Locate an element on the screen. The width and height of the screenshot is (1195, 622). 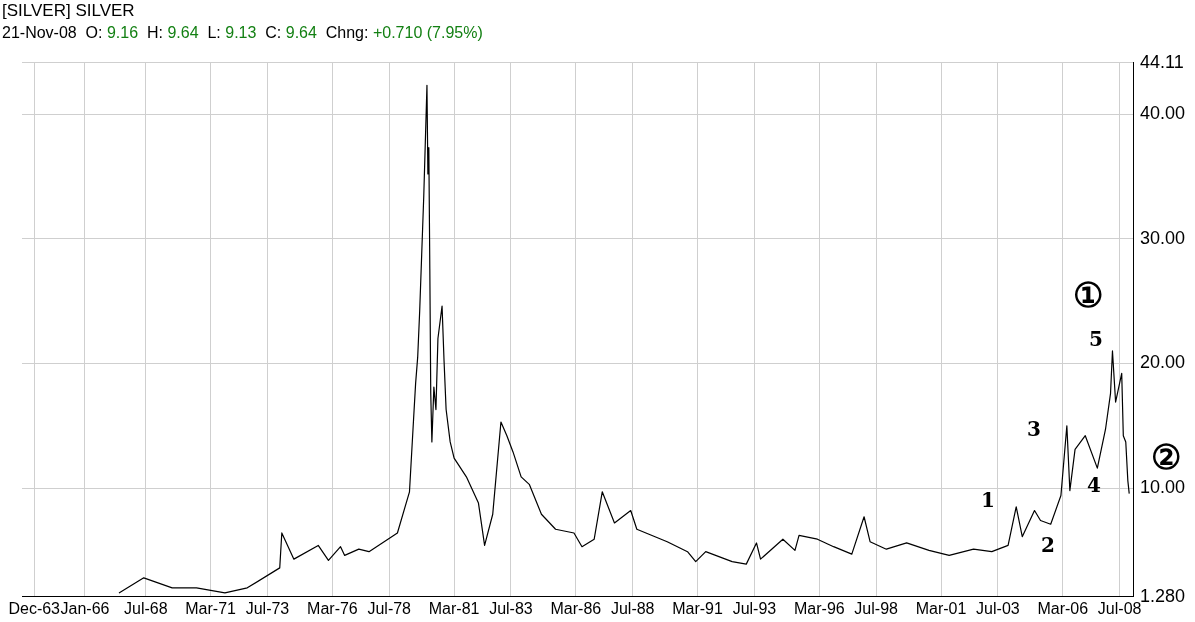
y-tick-label: 40.00 is located at coordinates (1162, 113).